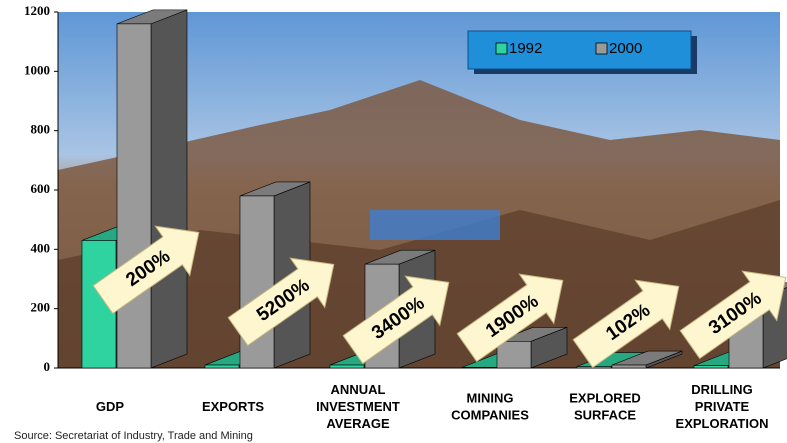  What do you see at coordinates (47, 366) in the screenshot?
I see `y-tick-label: 0` at bounding box center [47, 366].